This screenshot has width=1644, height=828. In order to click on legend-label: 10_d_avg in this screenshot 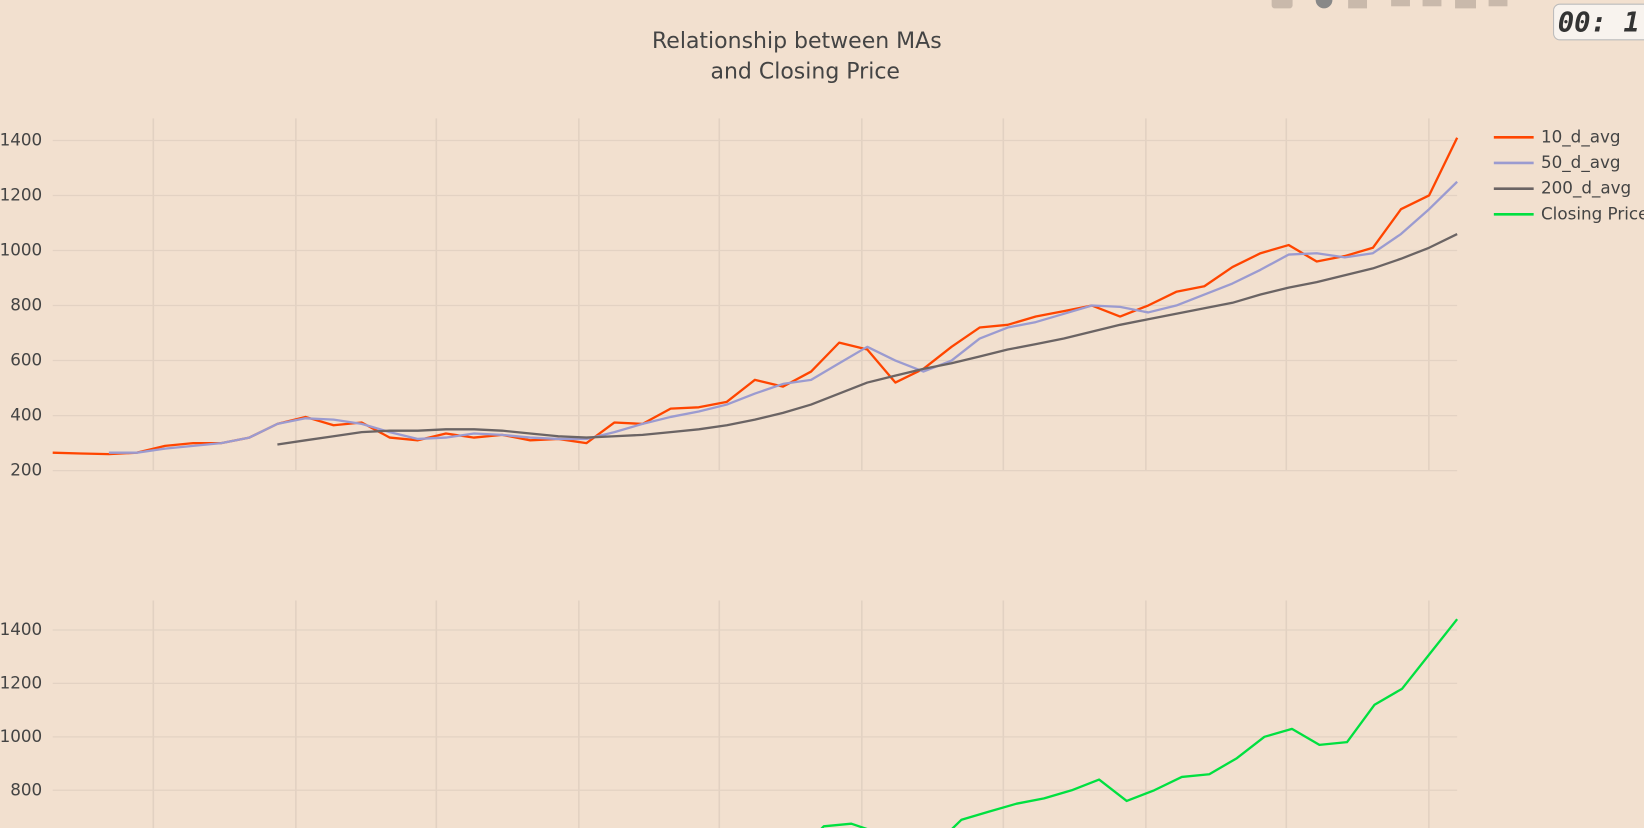, I will do `click(1581, 136)`.